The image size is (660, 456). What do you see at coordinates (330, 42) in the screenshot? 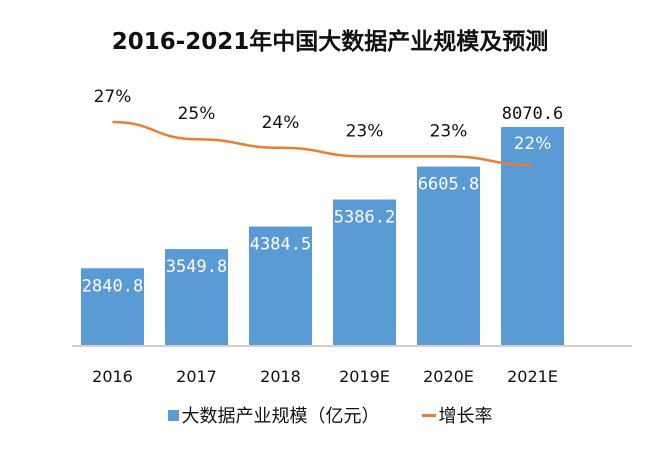
I see `chart-title: 2016-2021年中国大数据产业规模及预测` at bounding box center [330, 42].